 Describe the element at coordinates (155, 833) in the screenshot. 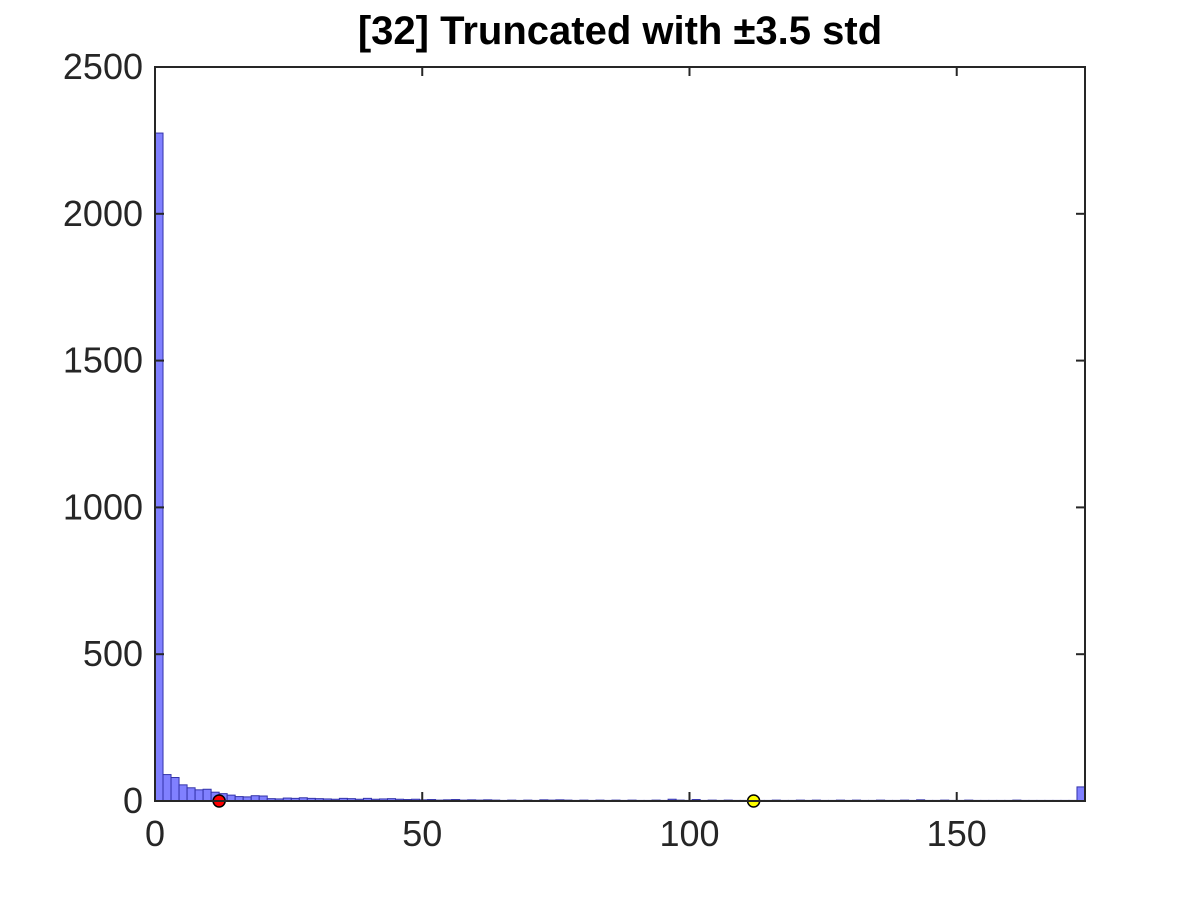

I see `x-tick-label-0: 0` at that location.